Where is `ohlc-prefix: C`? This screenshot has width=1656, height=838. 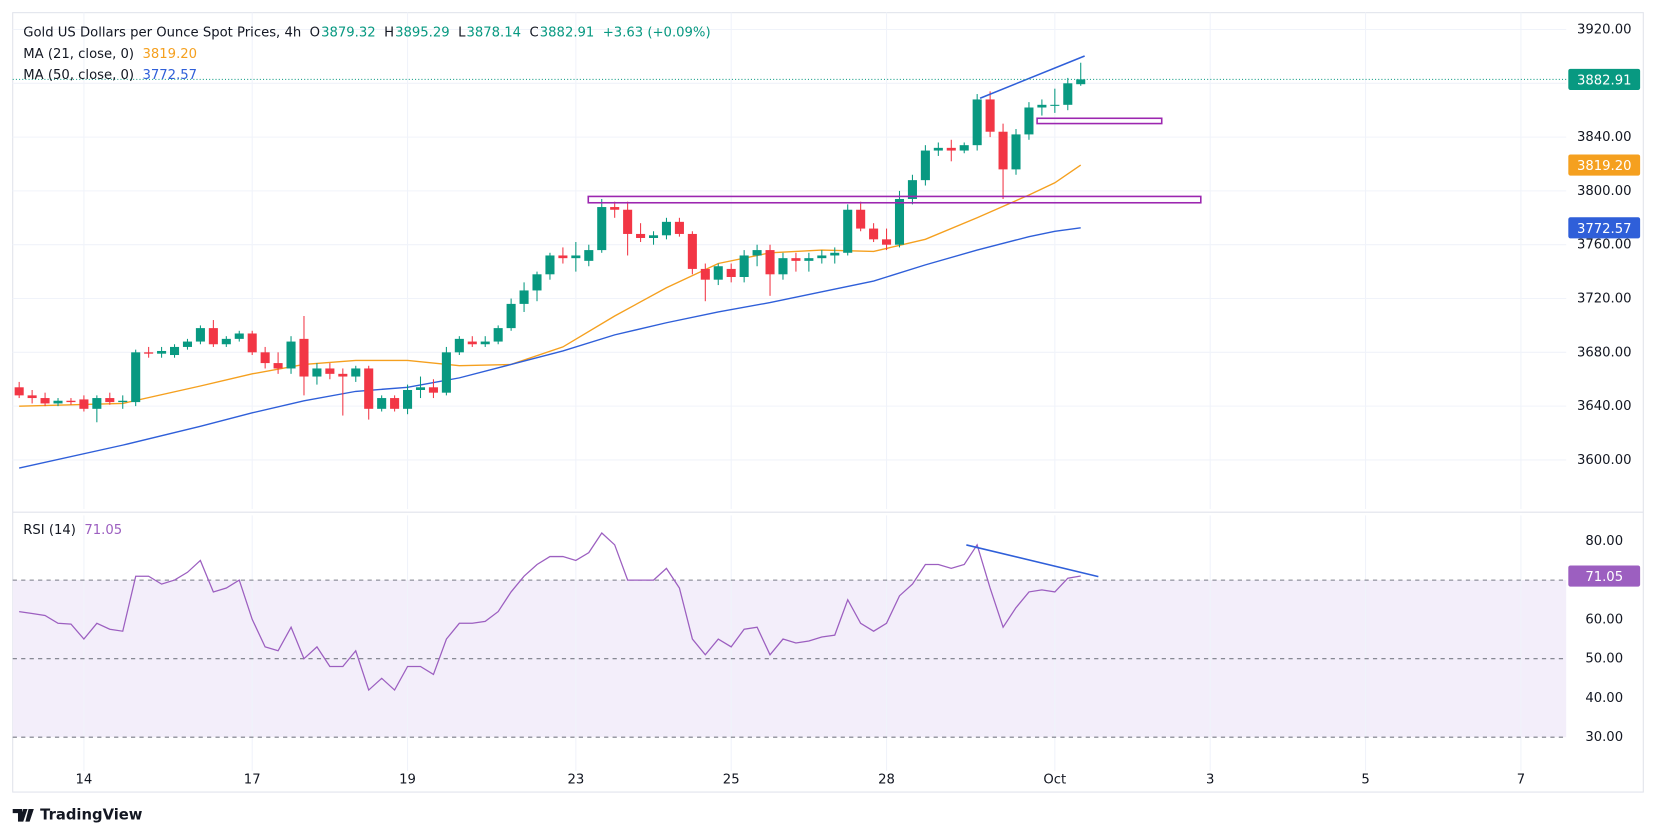 ohlc-prefix: C is located at coordinates (533, 33).